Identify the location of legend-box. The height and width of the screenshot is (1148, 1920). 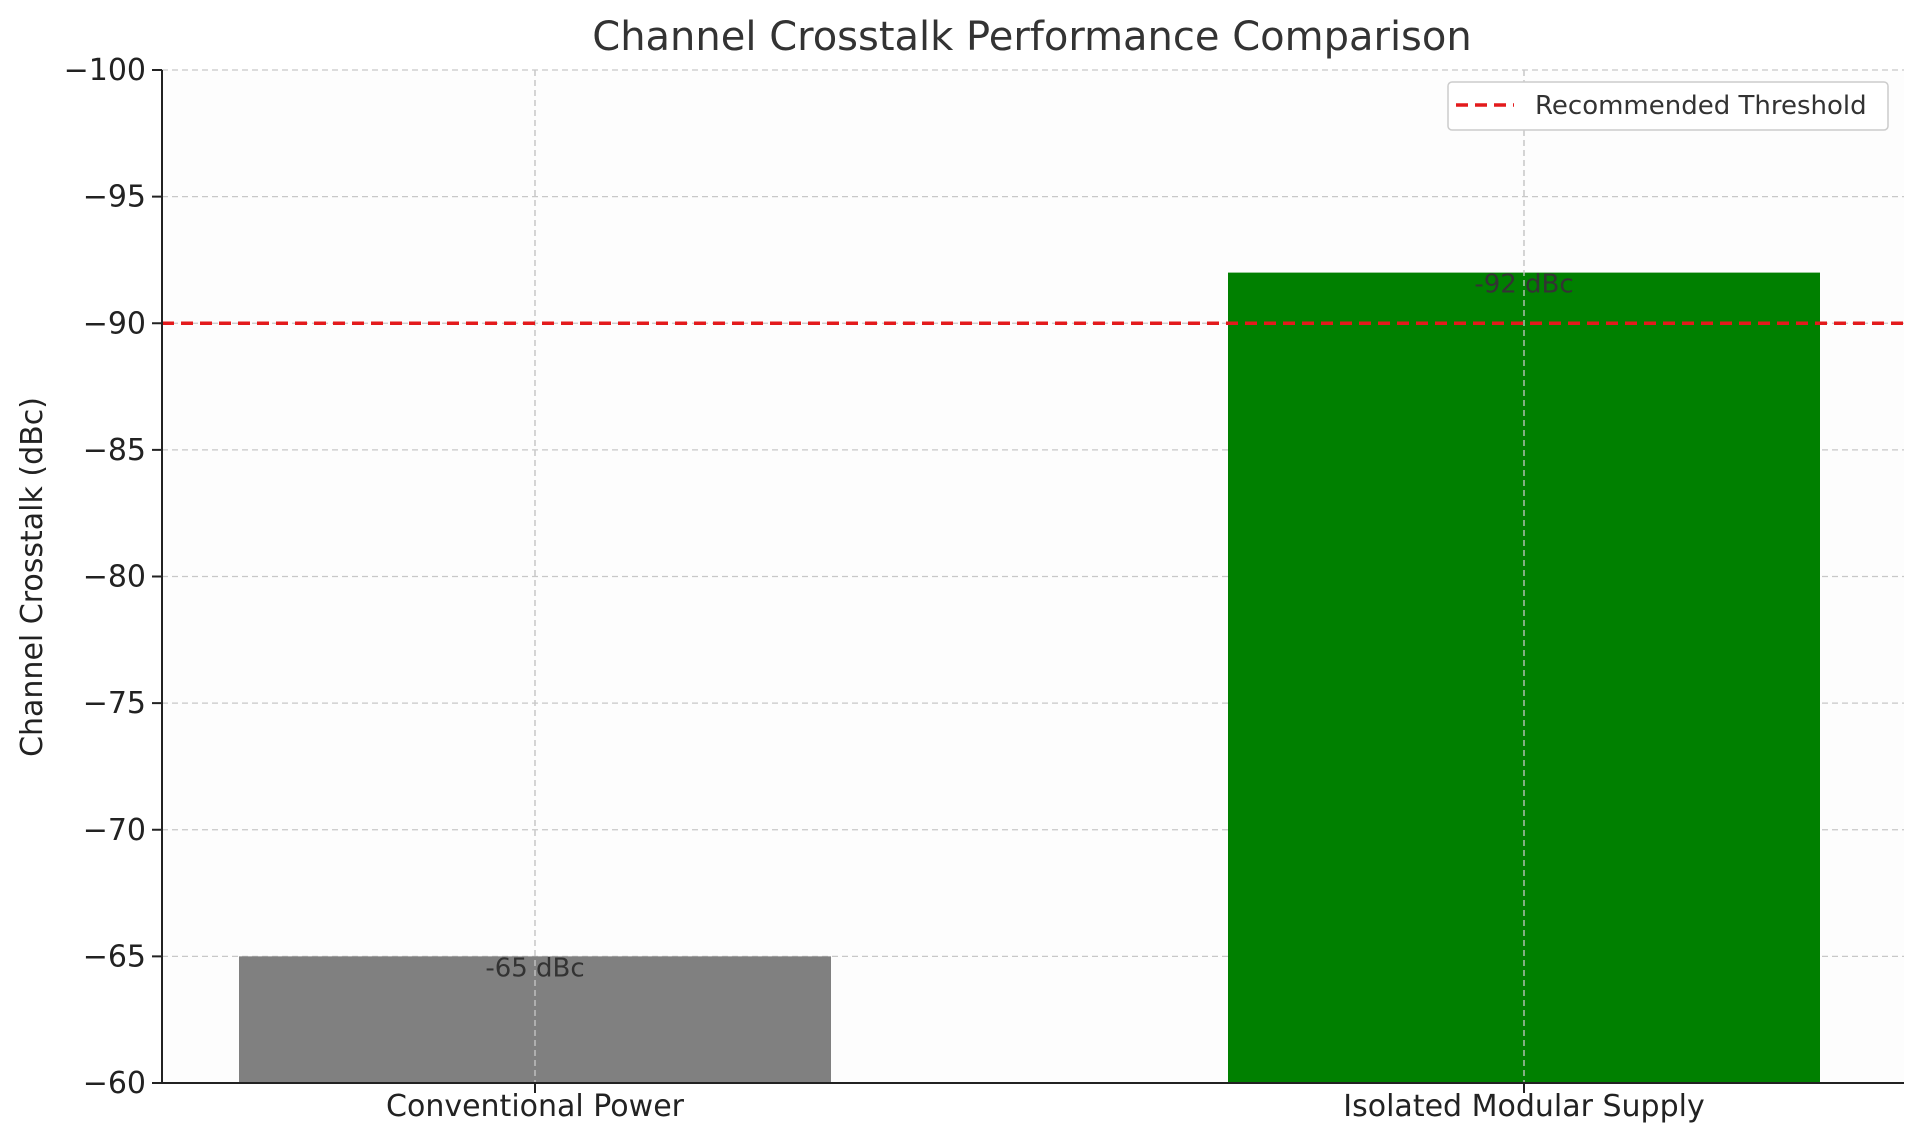
(1668, 106).